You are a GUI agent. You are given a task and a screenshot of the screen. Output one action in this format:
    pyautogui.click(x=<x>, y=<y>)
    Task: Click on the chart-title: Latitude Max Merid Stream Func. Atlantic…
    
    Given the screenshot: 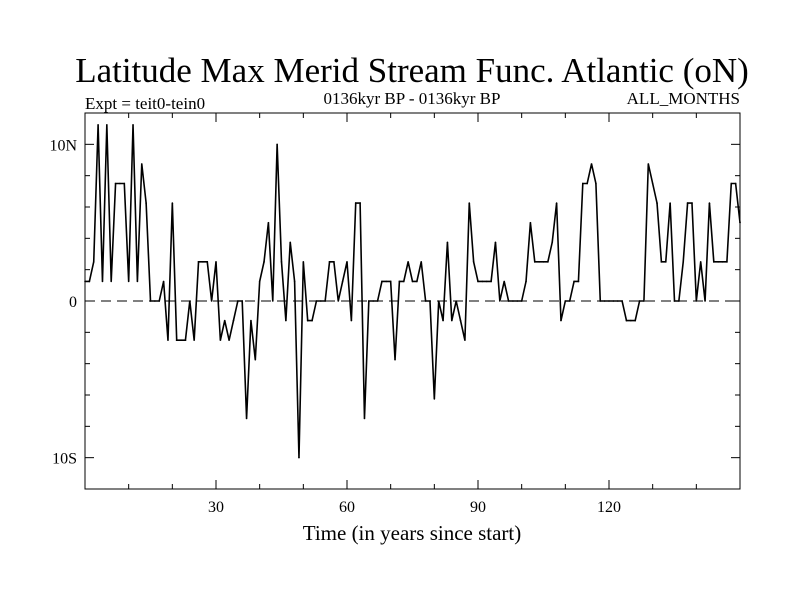 What is the action you would take?
    pyautogui.click(x=412, y=70)
    